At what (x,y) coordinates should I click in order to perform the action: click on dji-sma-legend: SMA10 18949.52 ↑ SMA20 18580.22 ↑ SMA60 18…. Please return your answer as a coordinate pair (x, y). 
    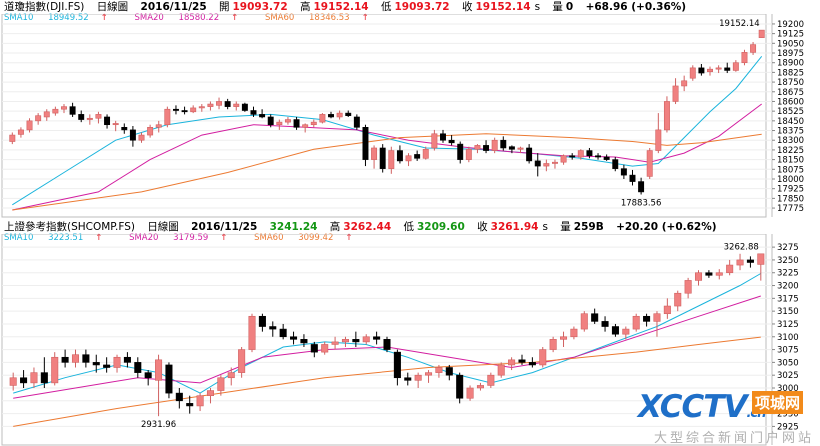
    Looking at the image, I should click on (198, 18).